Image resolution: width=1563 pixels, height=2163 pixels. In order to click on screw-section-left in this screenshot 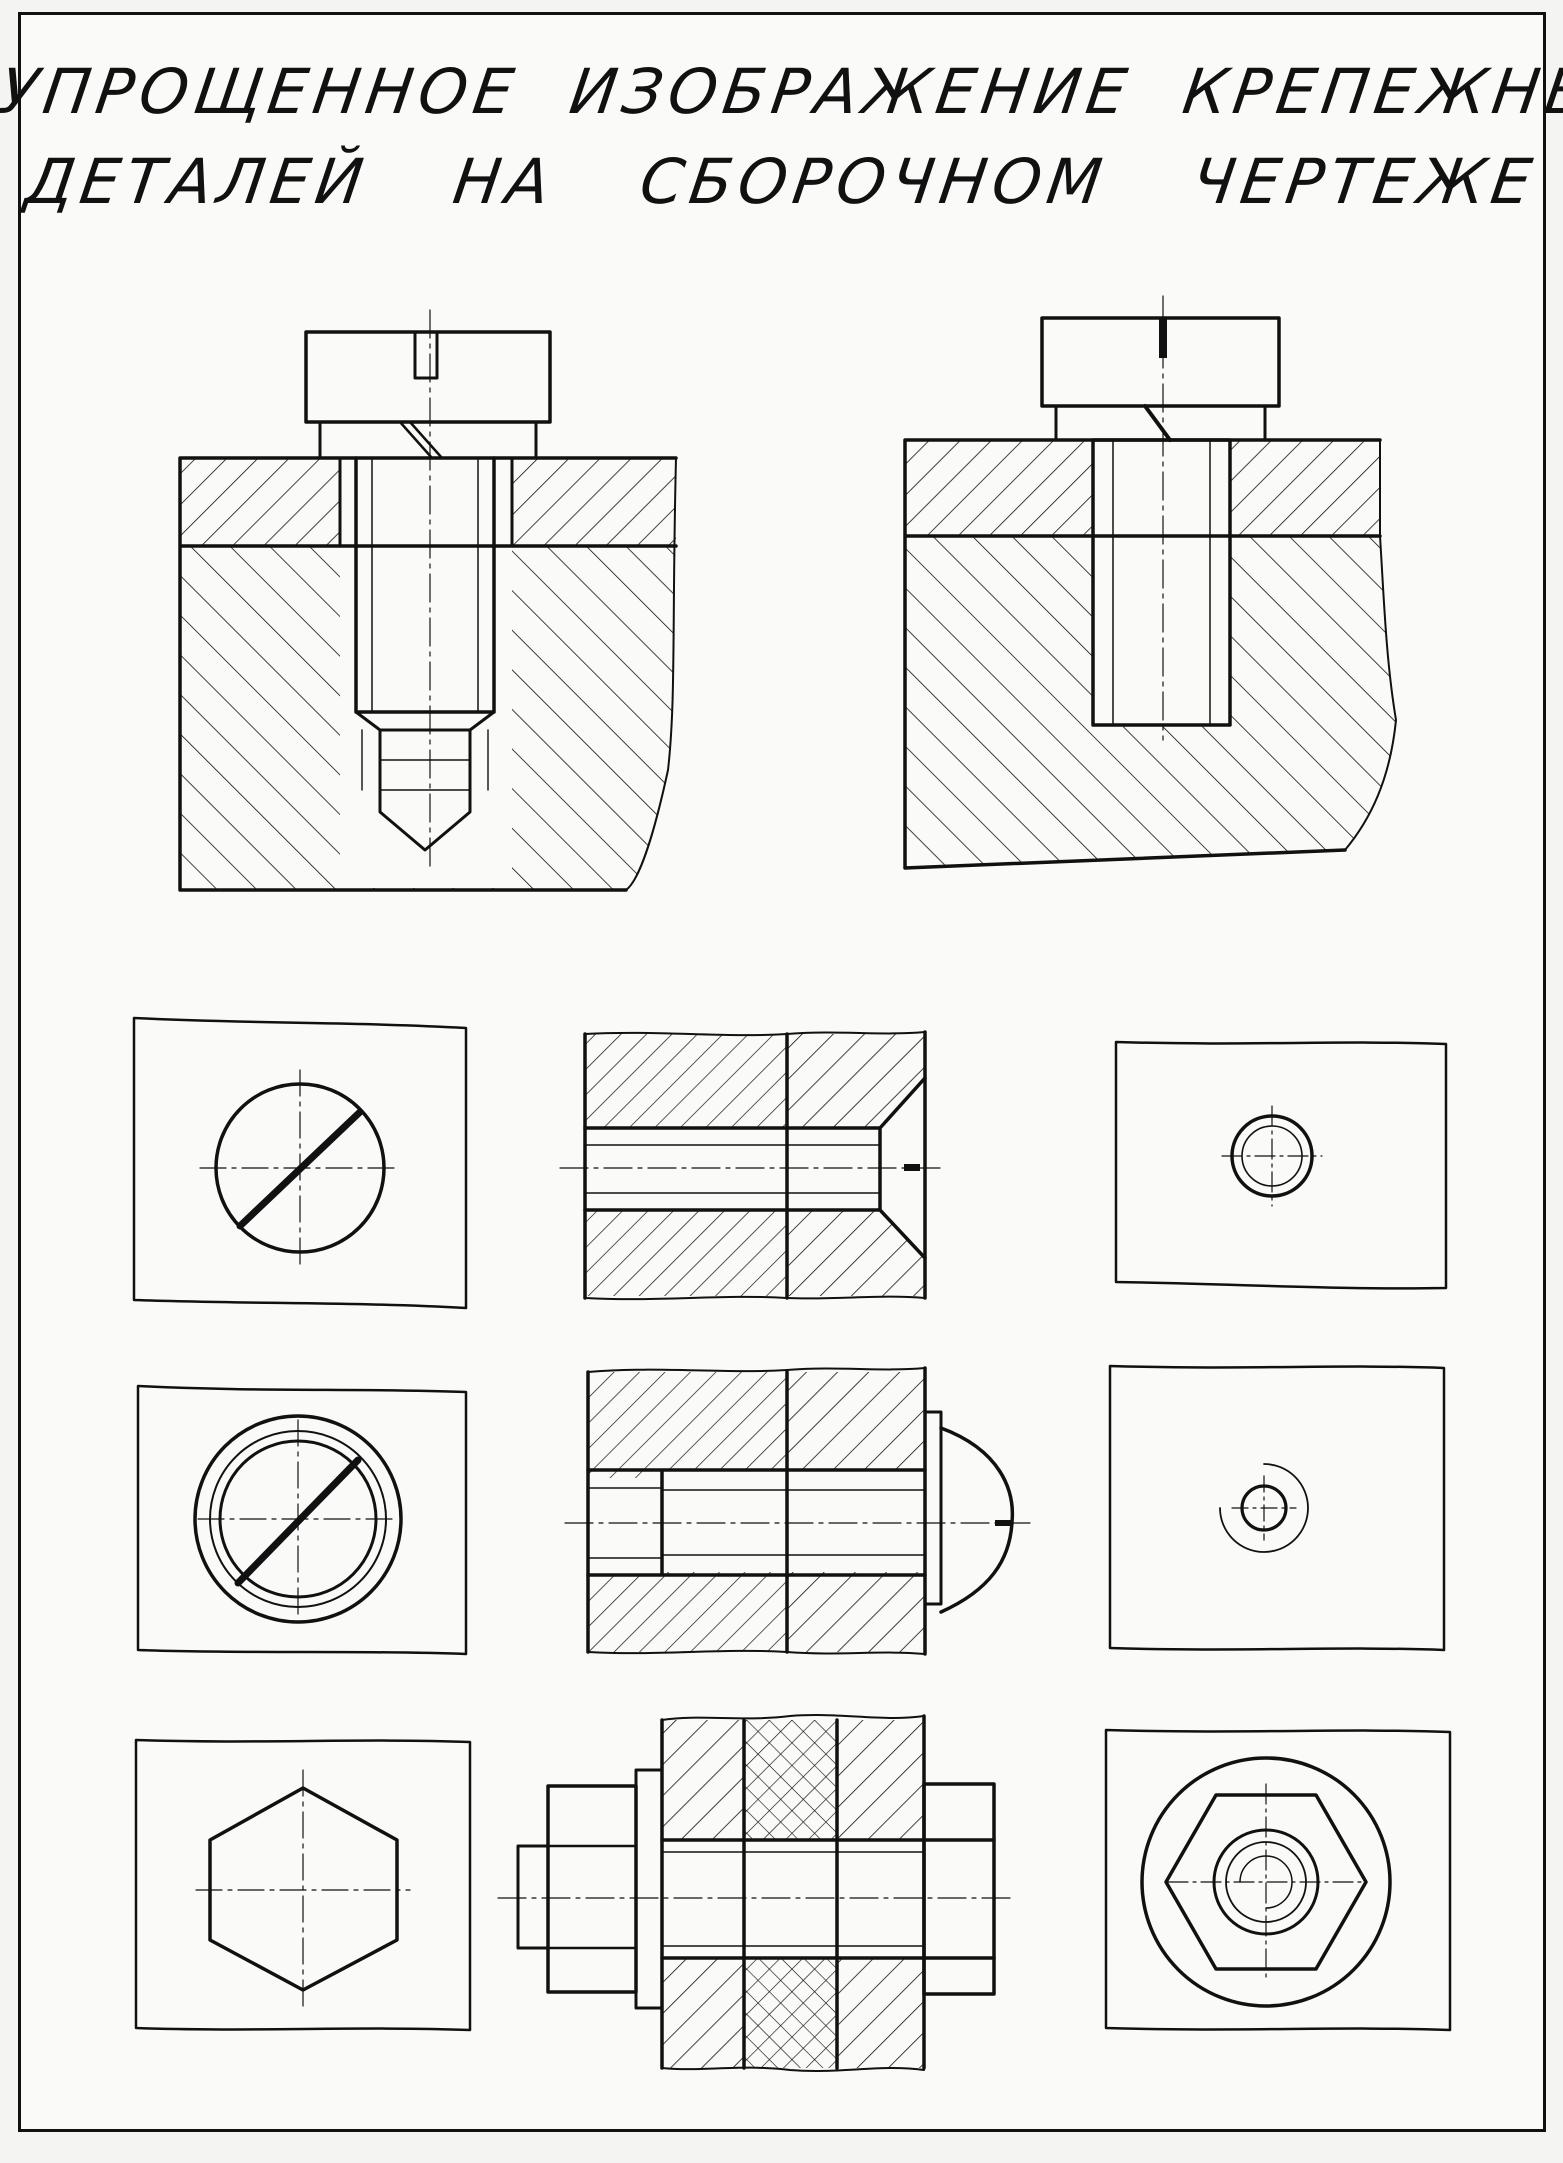, I will do `click(428, 600)`.